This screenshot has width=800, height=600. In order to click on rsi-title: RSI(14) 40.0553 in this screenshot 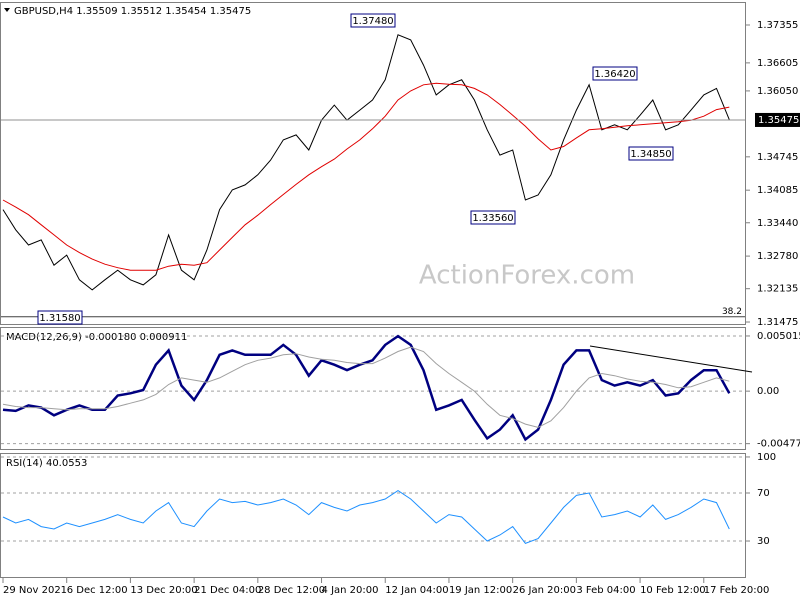, I will do `click(46, 463)`.